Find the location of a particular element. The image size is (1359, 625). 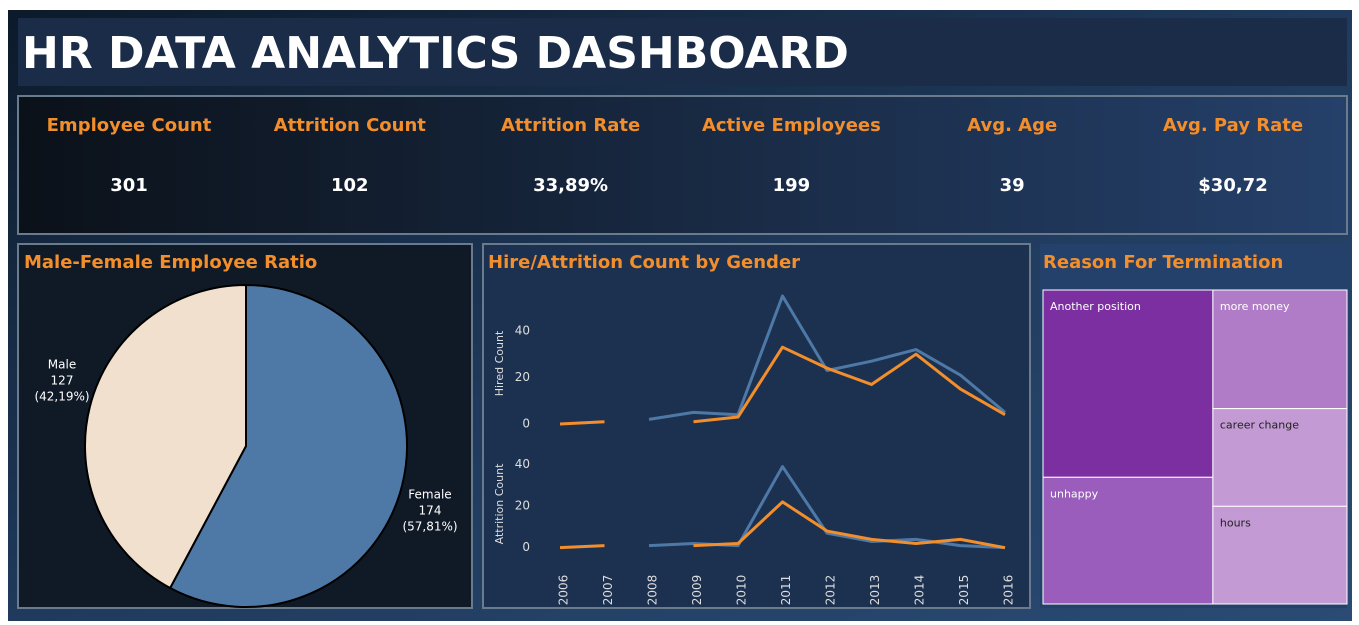

kpi-value: 199 is located at coordinates (792, 185).